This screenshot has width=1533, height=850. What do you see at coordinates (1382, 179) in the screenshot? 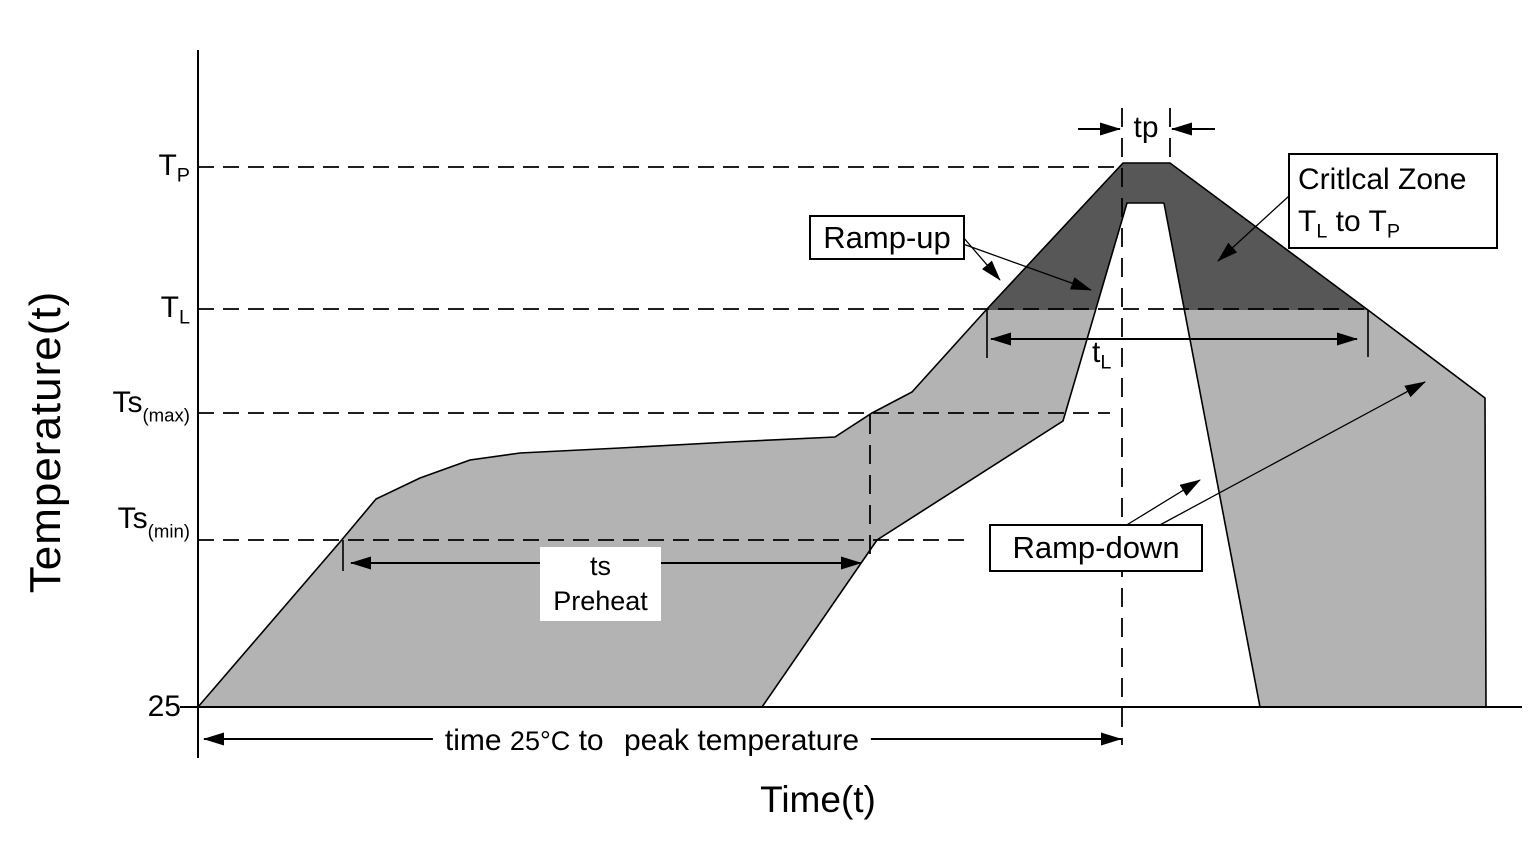
I see `critical-zone-line1: Critlcal Zone` at bounding box center [1382, 179].